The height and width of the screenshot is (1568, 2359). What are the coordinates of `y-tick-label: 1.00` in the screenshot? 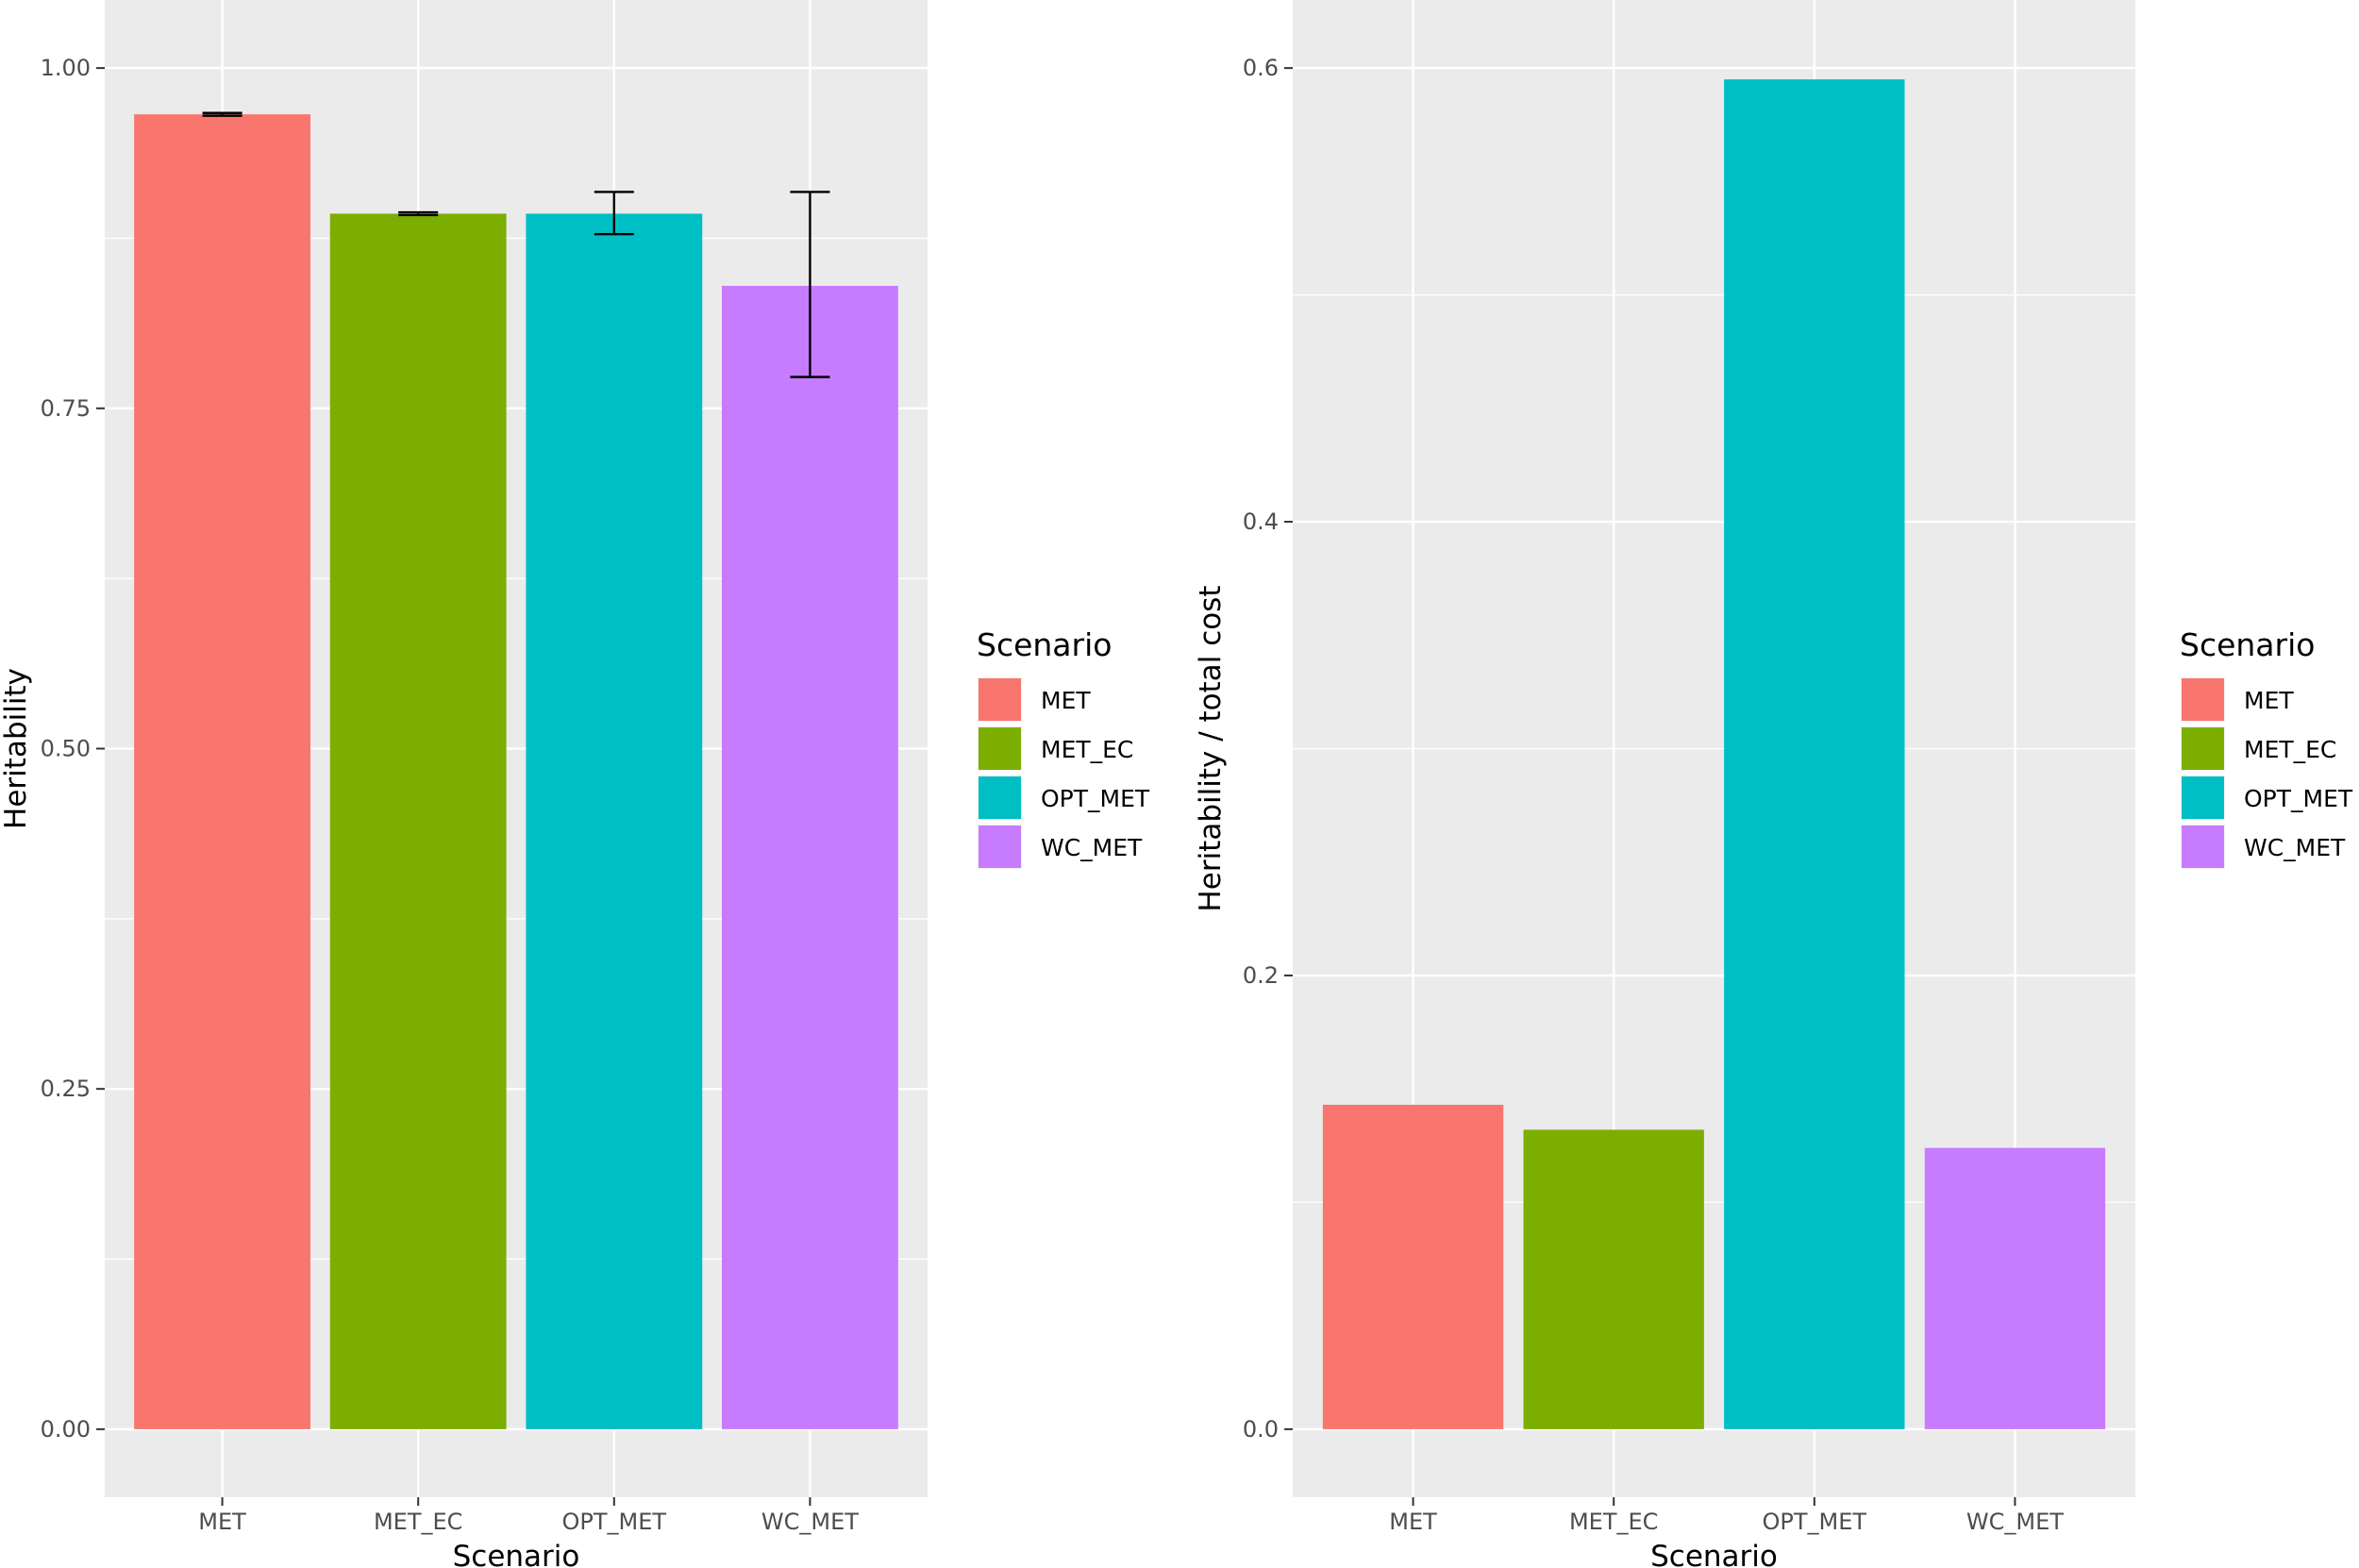 It's located at (66, 68).